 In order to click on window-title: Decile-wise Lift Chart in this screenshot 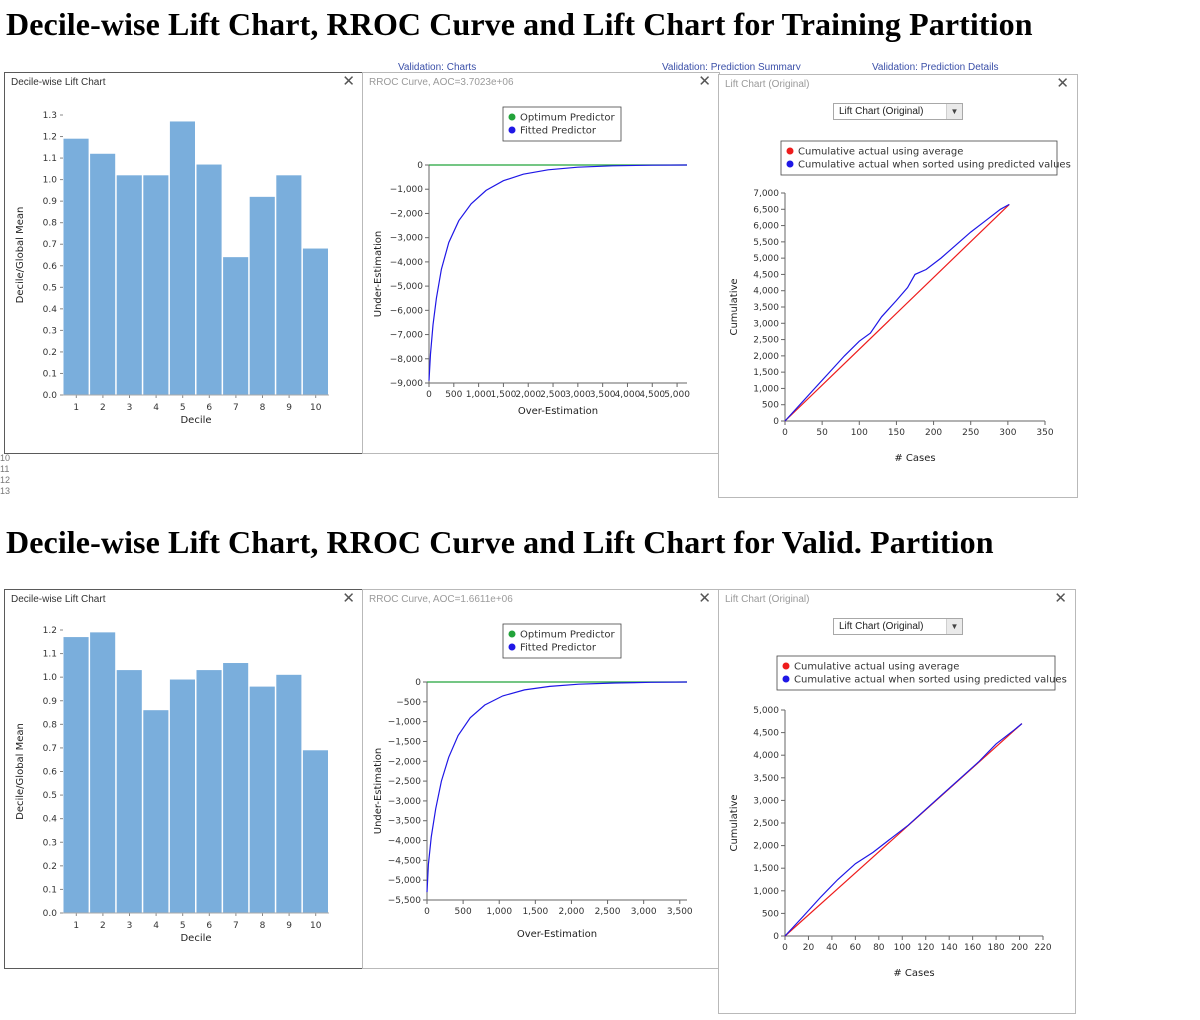, I will do `click(58, 82)`.